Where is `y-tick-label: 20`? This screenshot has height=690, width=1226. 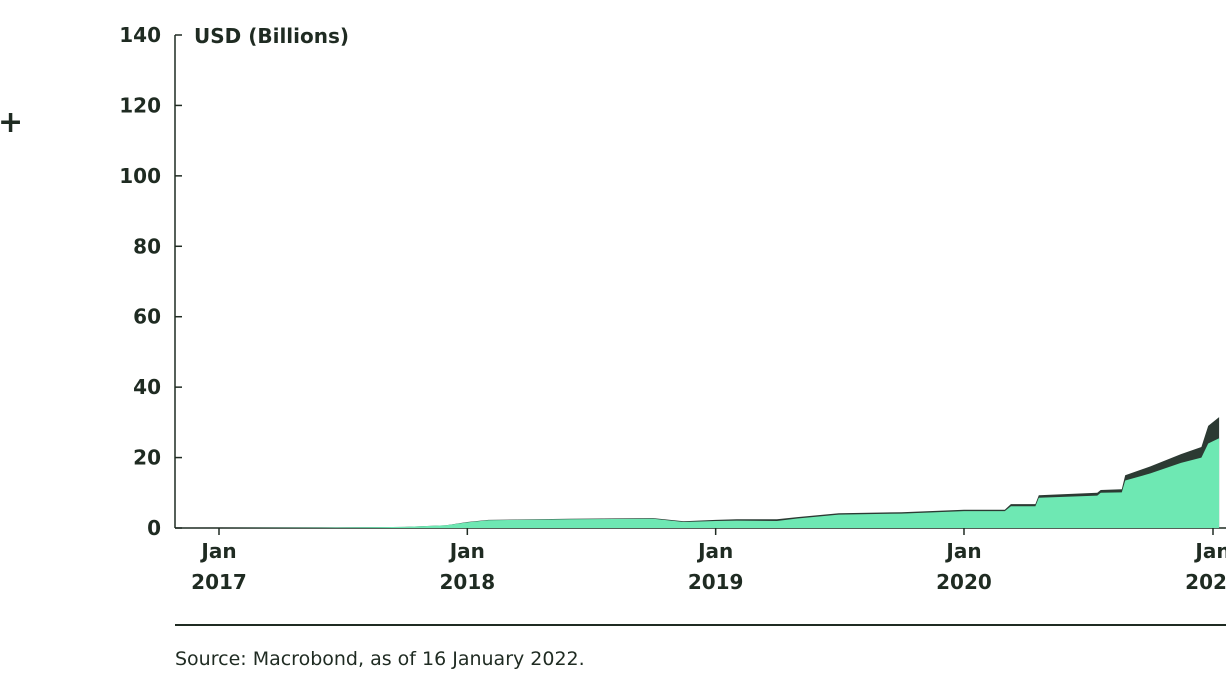
y-tick-label: 20 is located at coordinates (147, 458).